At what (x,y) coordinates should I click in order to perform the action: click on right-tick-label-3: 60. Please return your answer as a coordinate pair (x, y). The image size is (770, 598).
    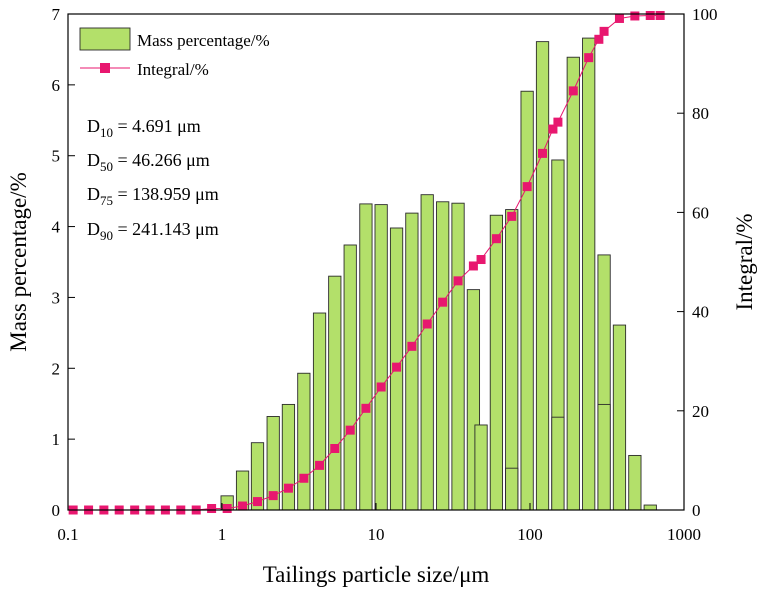
    Looking at the image, I should click on (700, 212).